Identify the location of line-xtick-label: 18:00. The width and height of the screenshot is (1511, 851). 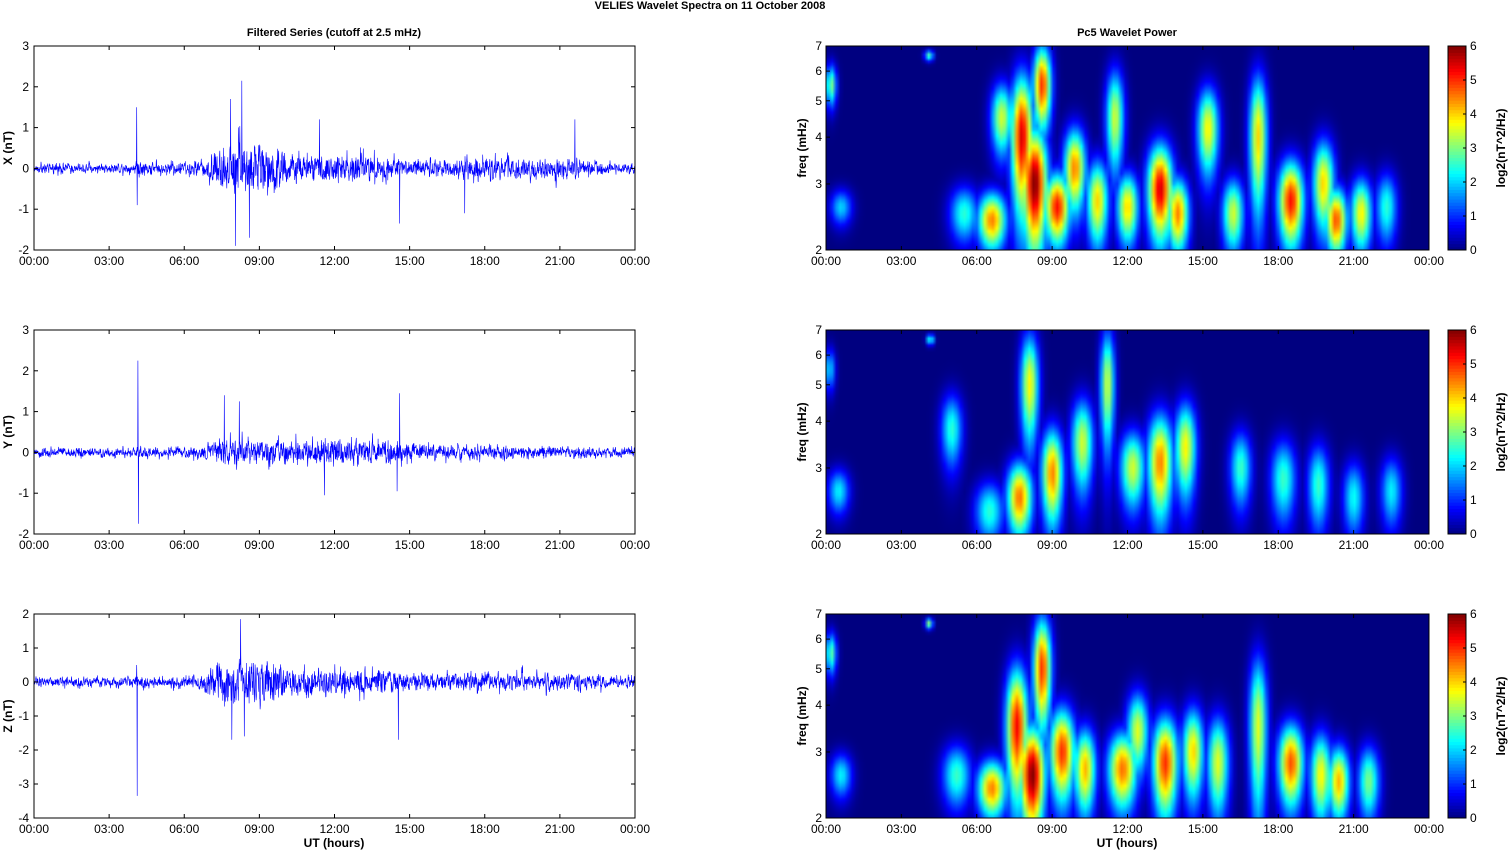
(485, 545).